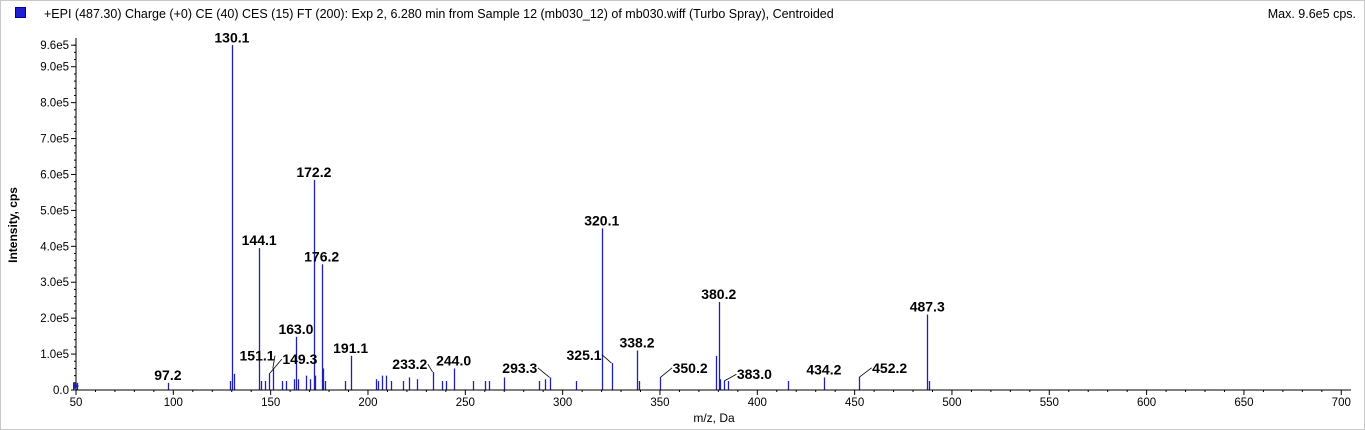  What do you see at coordinates (54, 104) in the screenshot?
I see `y-tick-label: 8.0e5` at bounding box center [54, 104].